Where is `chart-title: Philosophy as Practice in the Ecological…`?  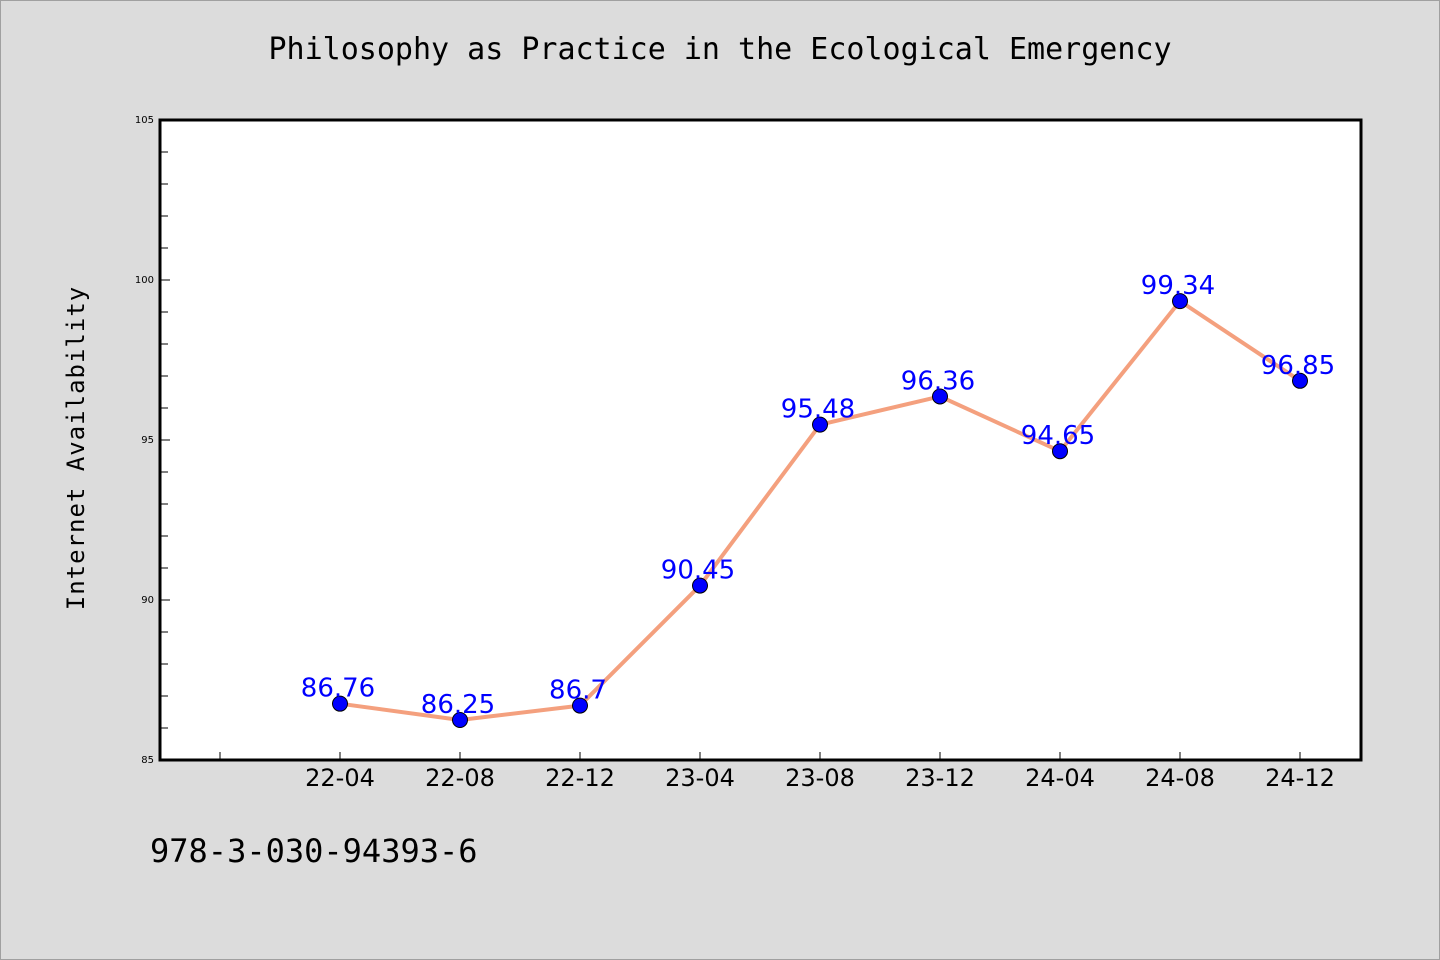 chart-title: Philosophy as Practice in the Ecological… is located at coordinates (720, 49).